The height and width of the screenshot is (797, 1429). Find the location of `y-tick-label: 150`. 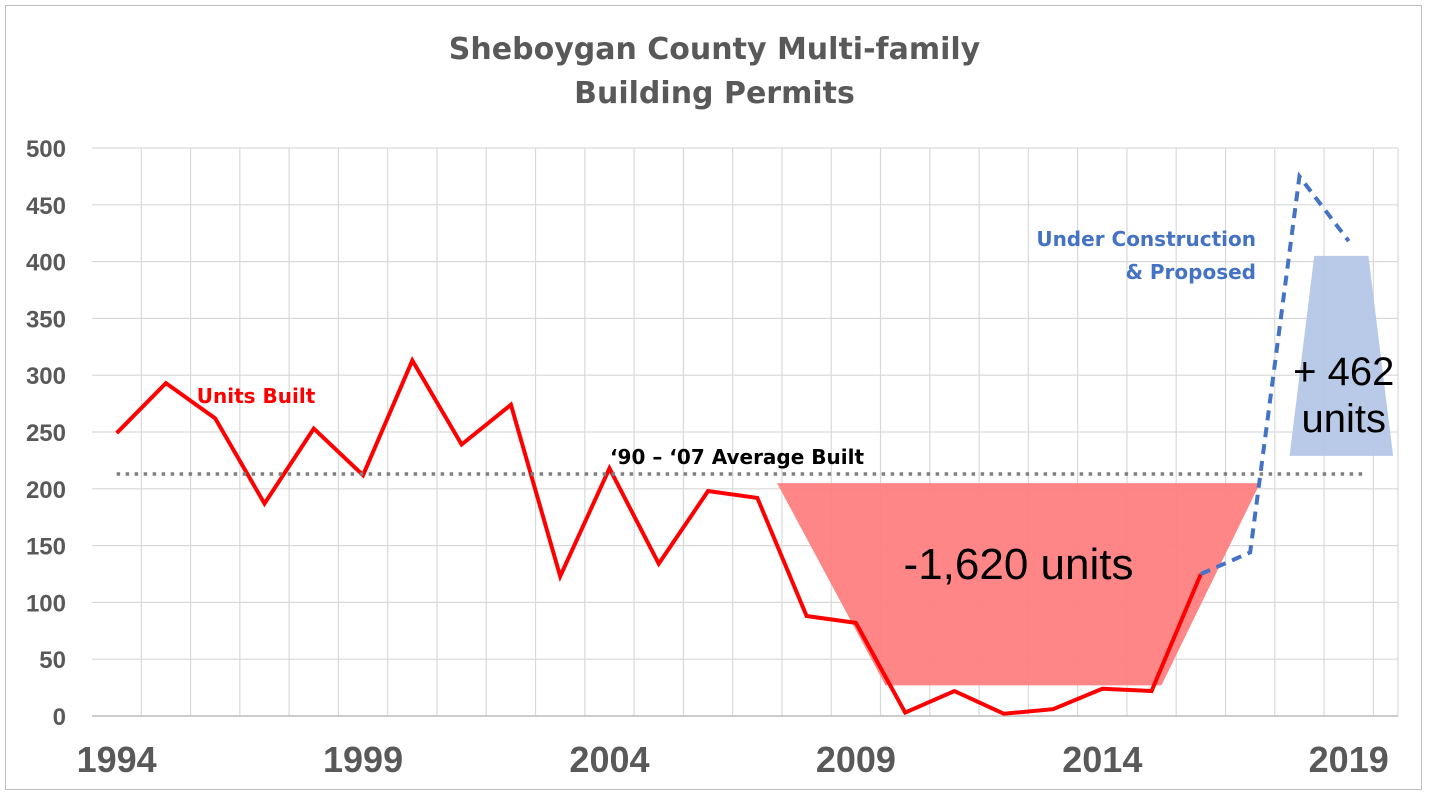

y-tick-label: 150 is located at coordinates (46, 547).